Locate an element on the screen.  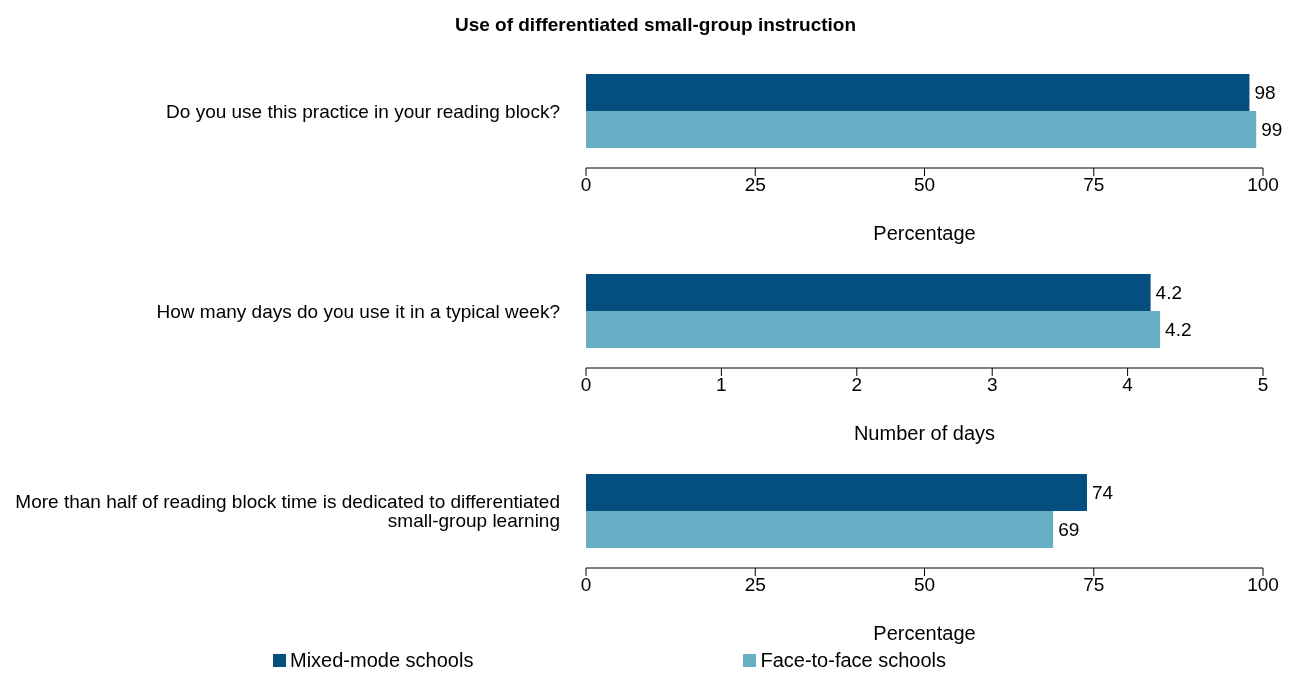
y-tick-label: How many days do you use it in a typical week? is located at coordinates (358, 311).